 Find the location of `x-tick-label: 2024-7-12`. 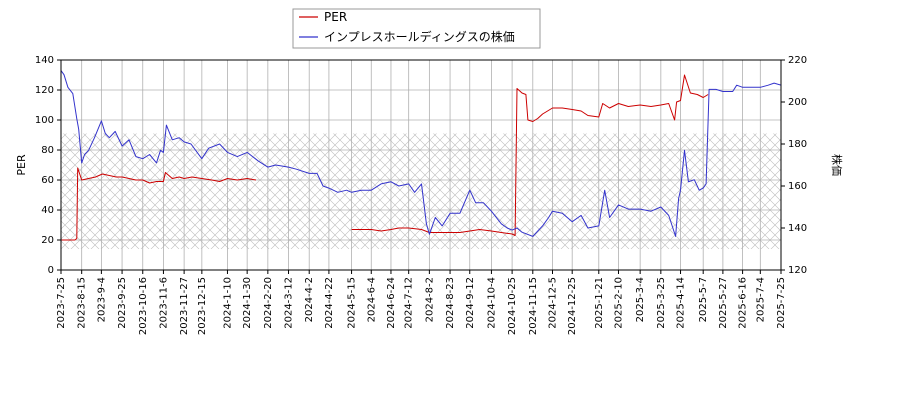

x-tick-label: 2024-7-12 is located at coordinates (409, 303).